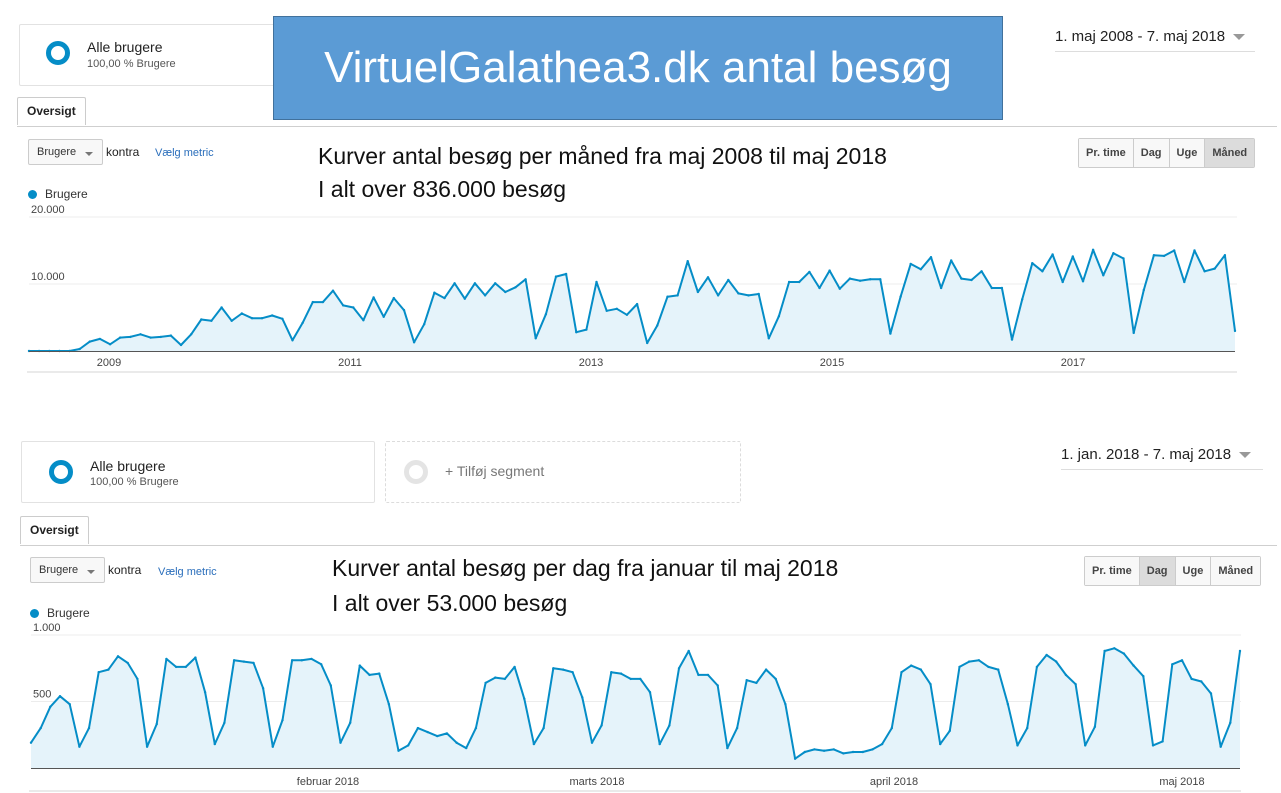 This screenshot has width=1281, height=793. What do you see at coordinates (563, 472) in the screenshot?
I see `add-segment-card: + Tilføj segment` at bounding box center [563, 472].